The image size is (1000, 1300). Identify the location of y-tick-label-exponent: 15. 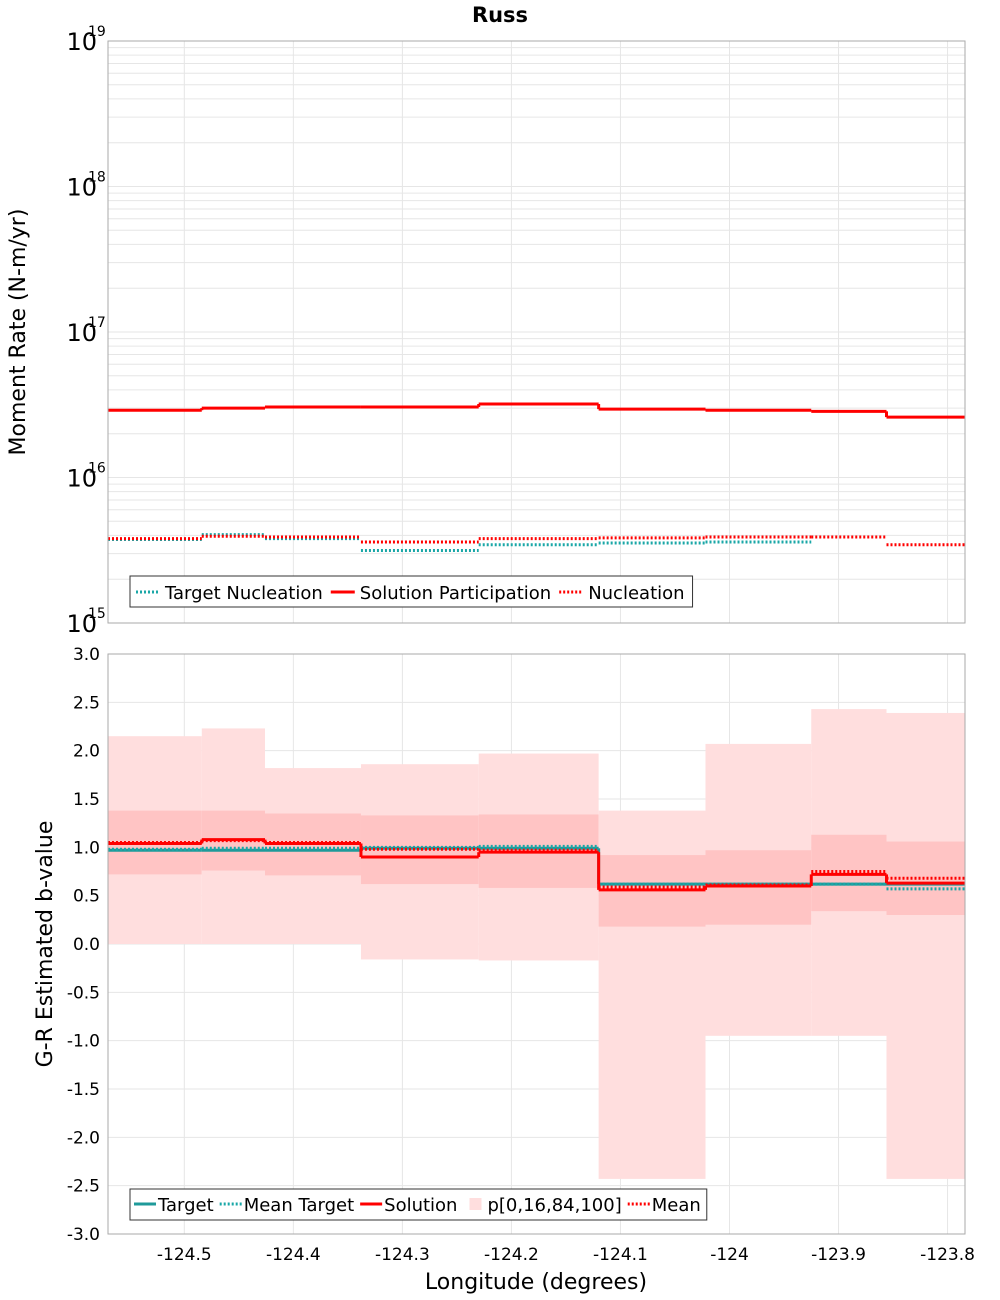
(97, 614).